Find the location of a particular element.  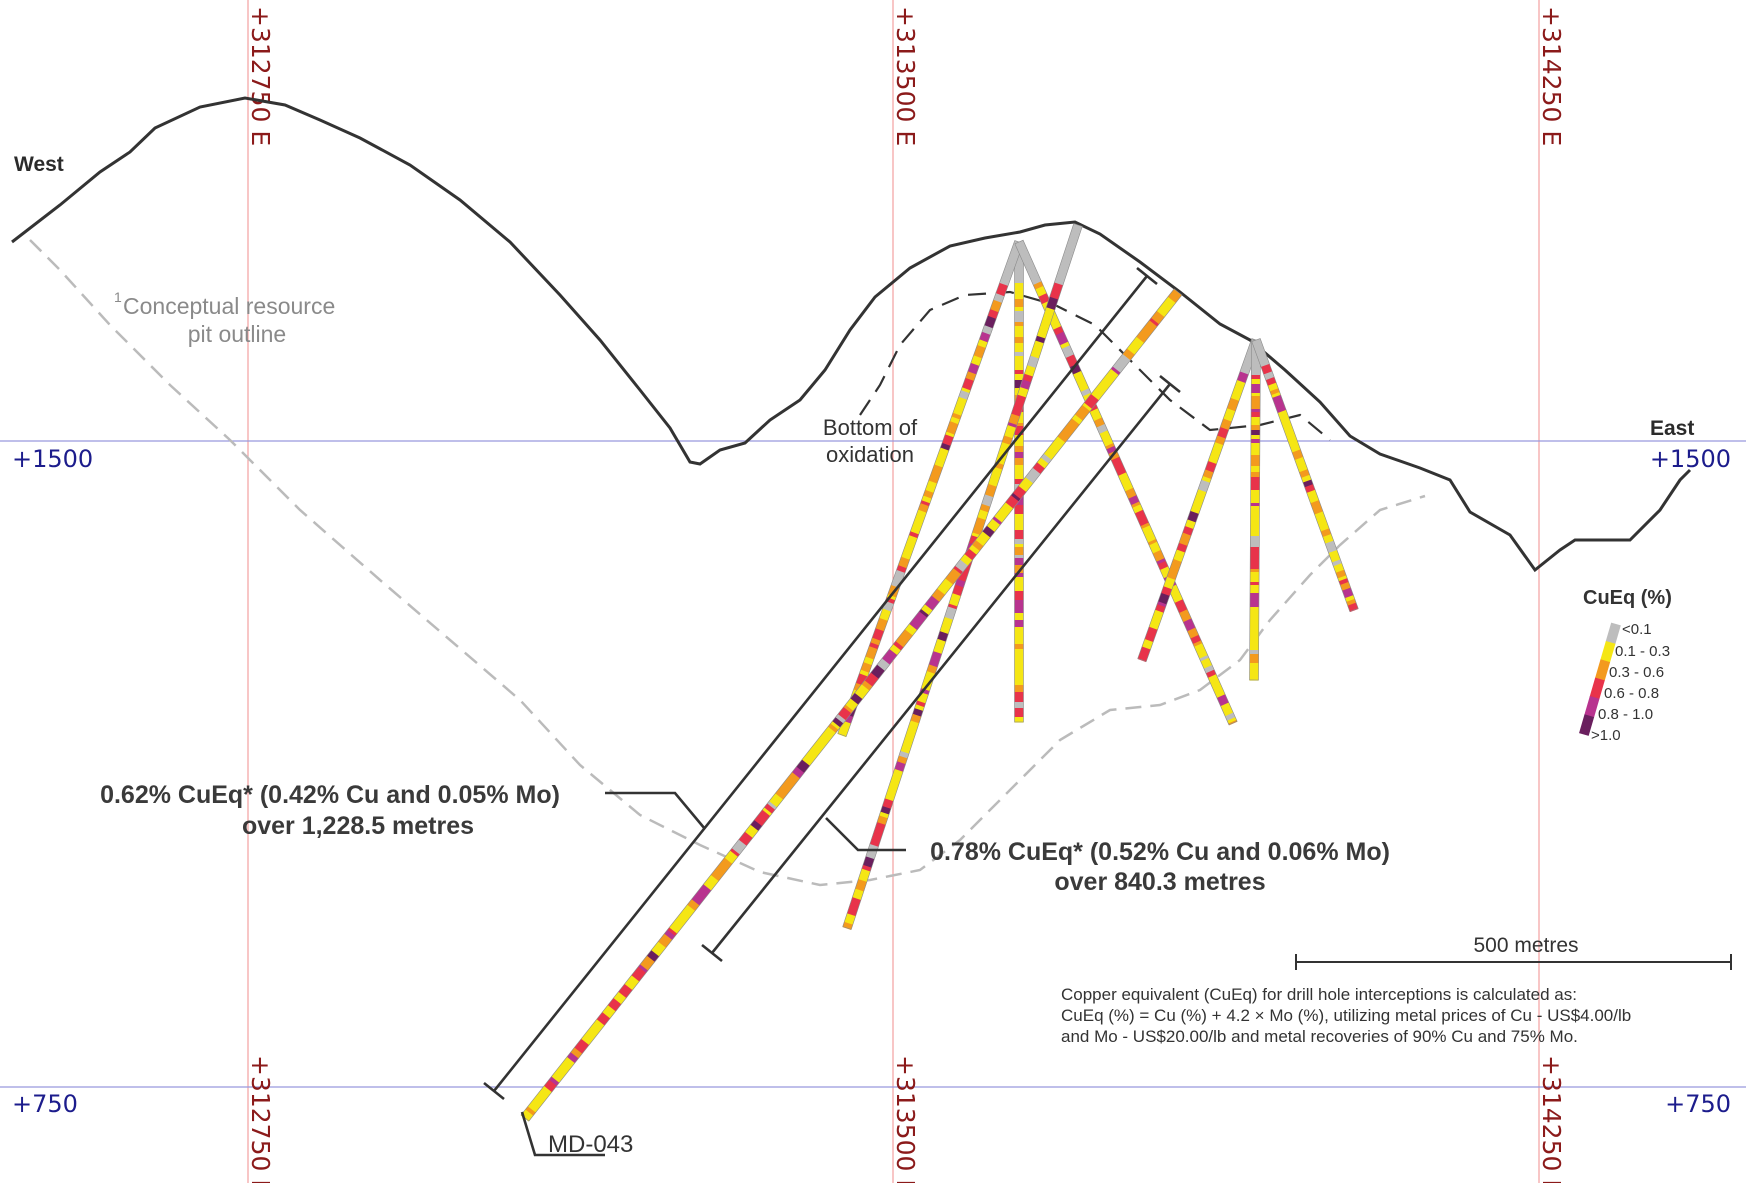

intercept-2-line-2: over 840.3 metres is located at coordinates (1159, 882).